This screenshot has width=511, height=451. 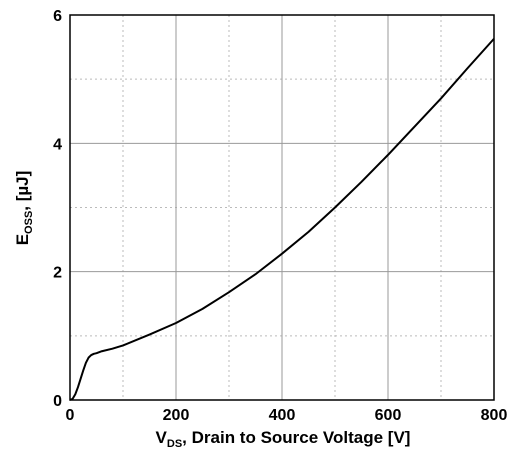 I want to click on y-axis-label: EOSS, [µJ], so click(x=24, y=208).